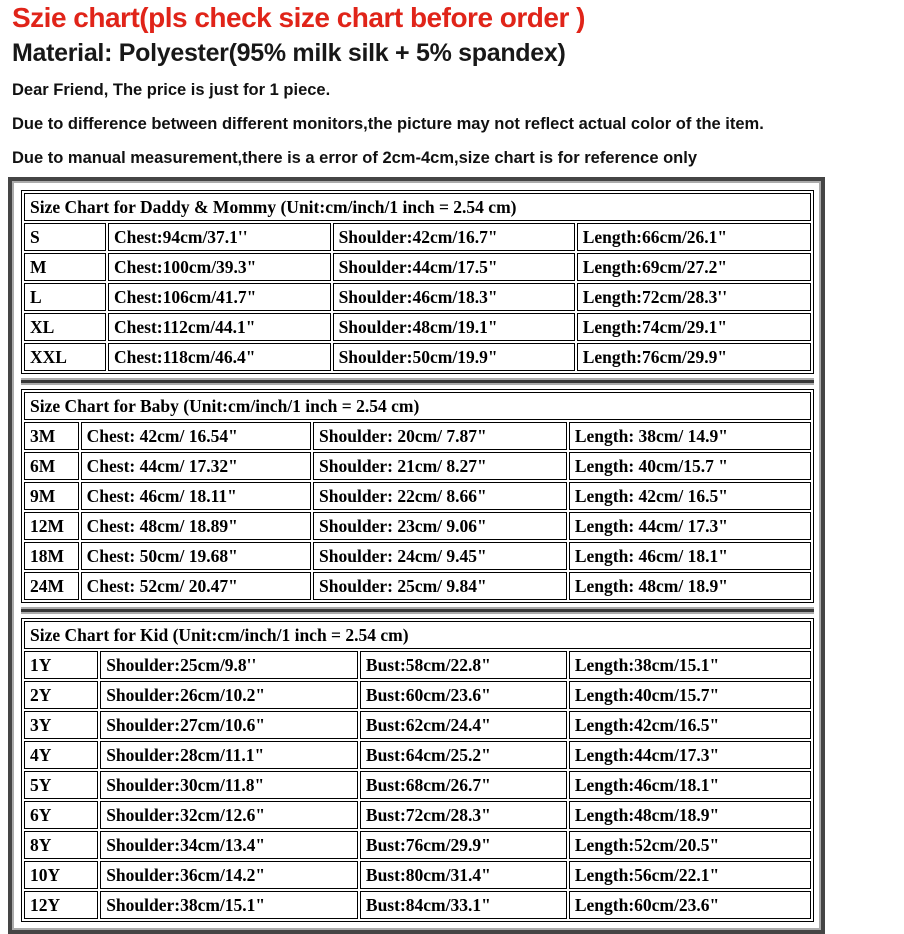 The height and width of the screenshot is (934, 904). I want to click on measurement-cell: Chest:112cm/44.1", so click(219, 327).